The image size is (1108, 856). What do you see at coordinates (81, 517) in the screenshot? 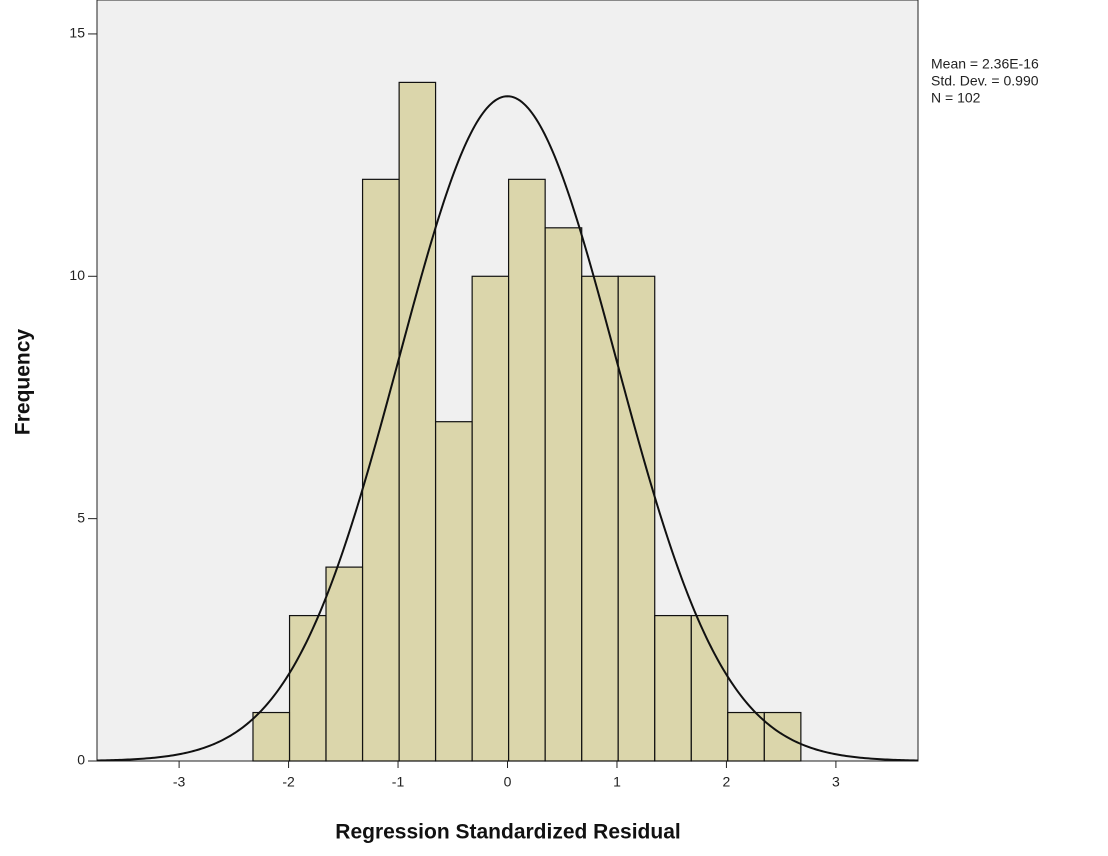
I see `y-tick-label: 5` at bounding box center [81, 517].